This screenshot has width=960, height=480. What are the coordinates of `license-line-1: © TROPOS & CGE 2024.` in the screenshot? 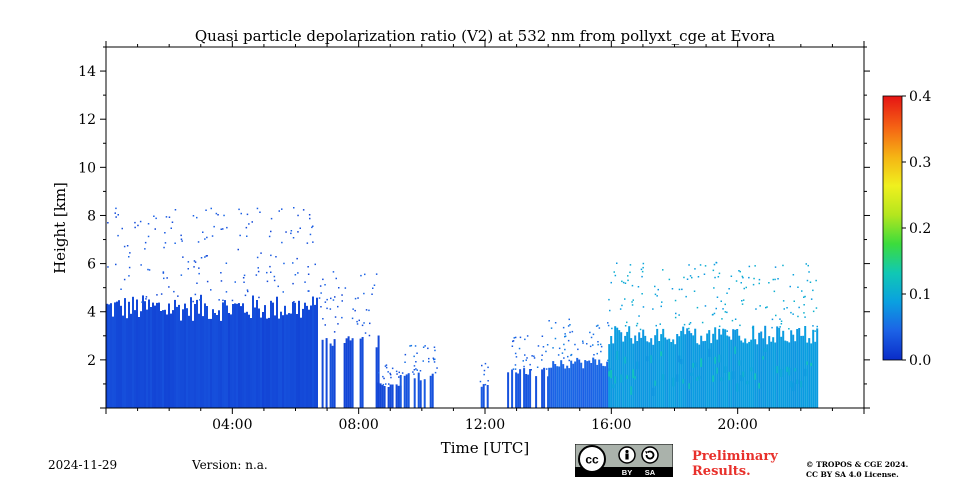 It's located at (857, 464).